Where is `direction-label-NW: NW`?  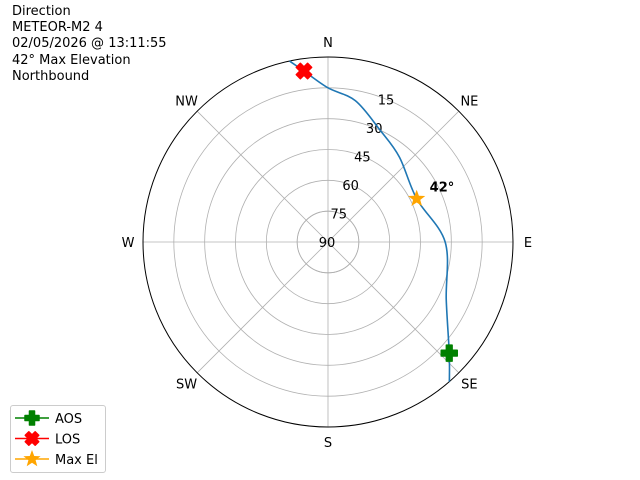 direction-label-NW: NW is located at coordinates (186, 102).